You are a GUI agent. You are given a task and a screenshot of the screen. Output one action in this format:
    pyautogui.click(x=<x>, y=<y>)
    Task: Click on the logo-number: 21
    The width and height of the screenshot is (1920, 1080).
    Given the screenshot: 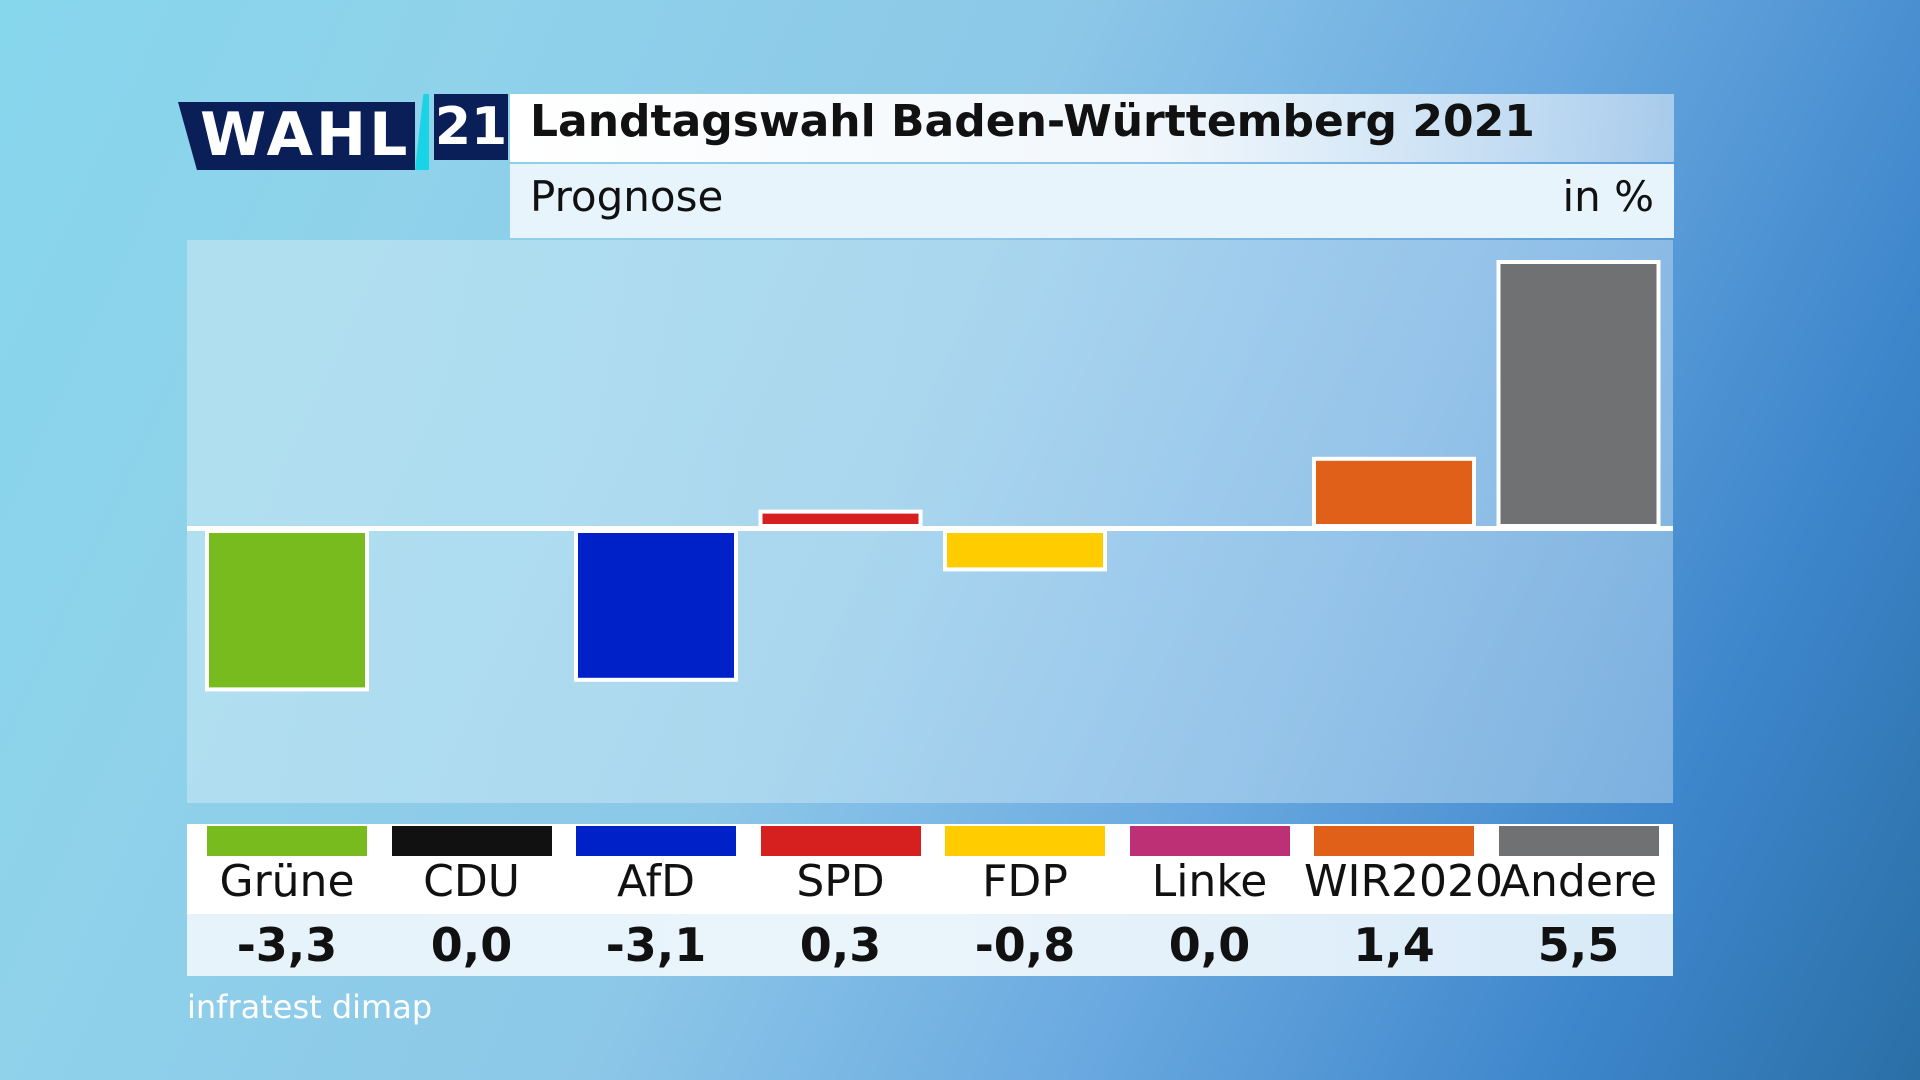 What is the action you would take?
    pyautogui.click(x=471, y=127)
    